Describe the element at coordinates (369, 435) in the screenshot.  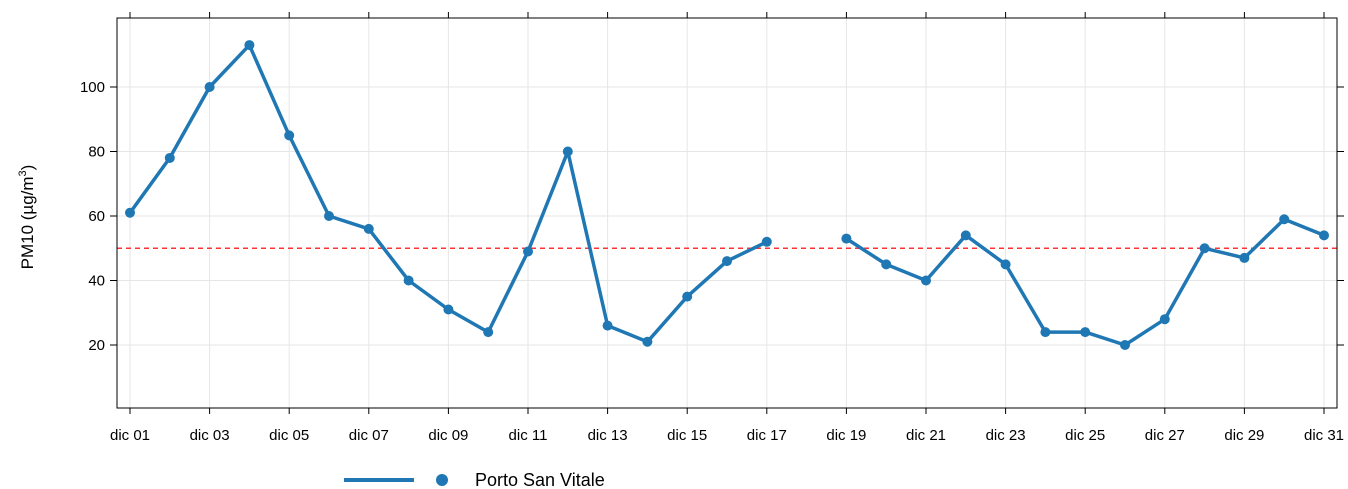
I see `x-tick-label: dic 07` at that location.